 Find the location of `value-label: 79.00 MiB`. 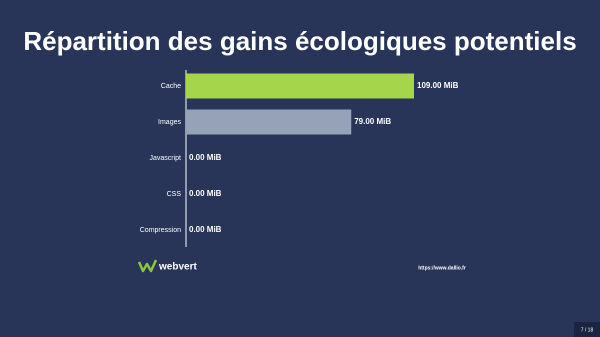

value-label: 79.00 MiB is located at coordinates (372, 121).